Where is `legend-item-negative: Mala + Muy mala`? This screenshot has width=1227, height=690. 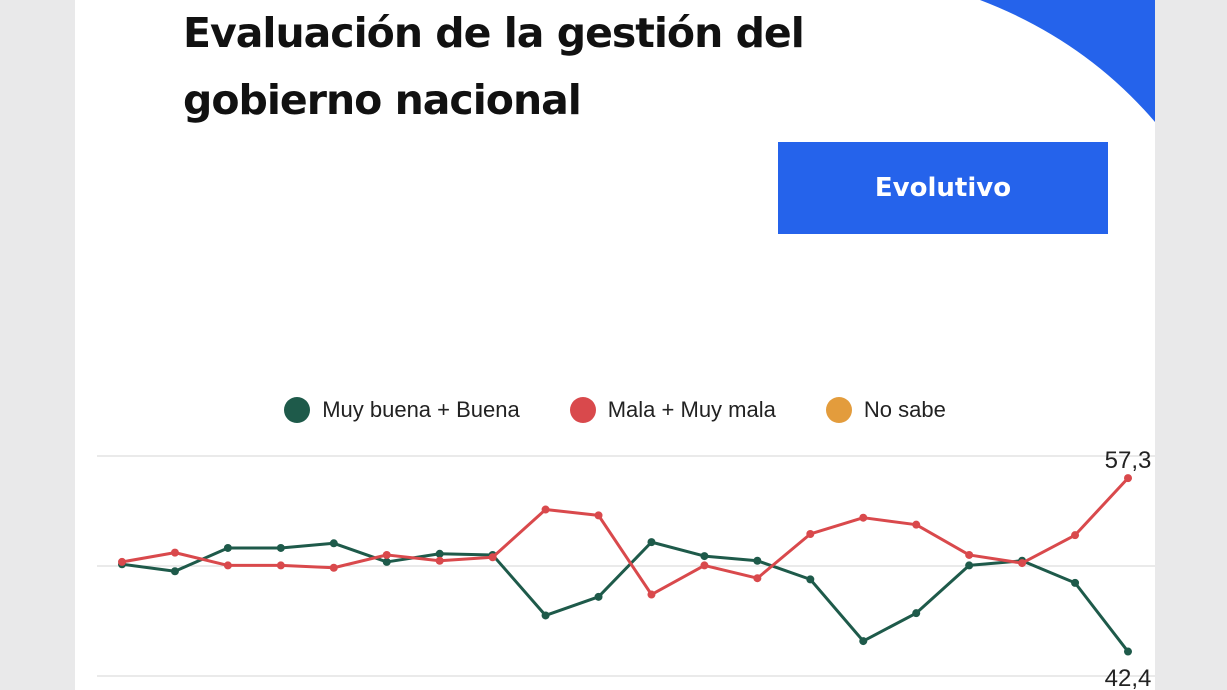
legend-item-negative: Mala + Muy mala is located at coordinates (672, 410).